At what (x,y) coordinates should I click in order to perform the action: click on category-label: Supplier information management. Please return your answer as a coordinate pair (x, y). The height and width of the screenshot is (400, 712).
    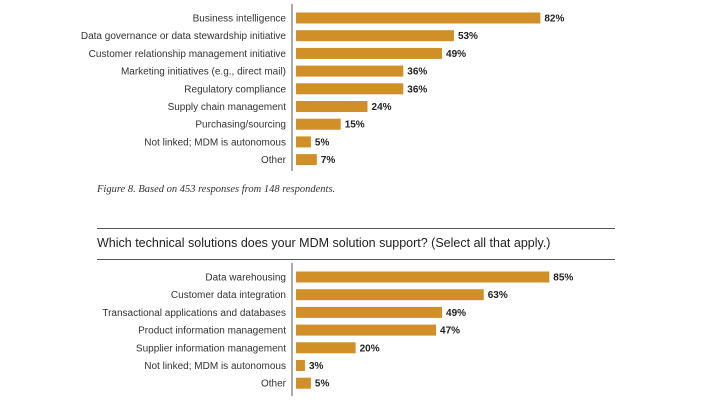
    Looking at the image, I should click on (211, 348).